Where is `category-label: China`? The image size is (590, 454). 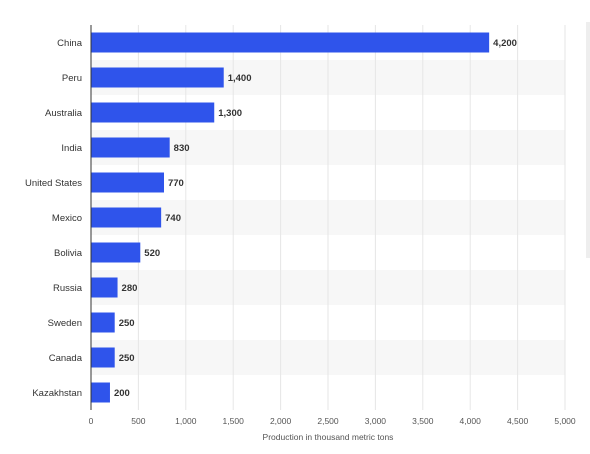
category-label: China is located at coordinates (70, 43).